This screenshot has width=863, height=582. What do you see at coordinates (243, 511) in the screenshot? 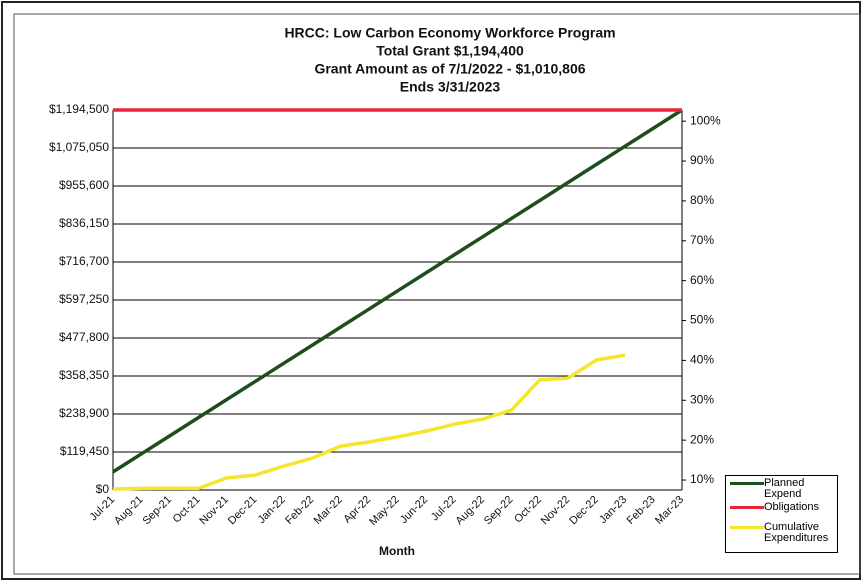
I see `x-tick-label: Dec-21` at bounding box center [243, 511].